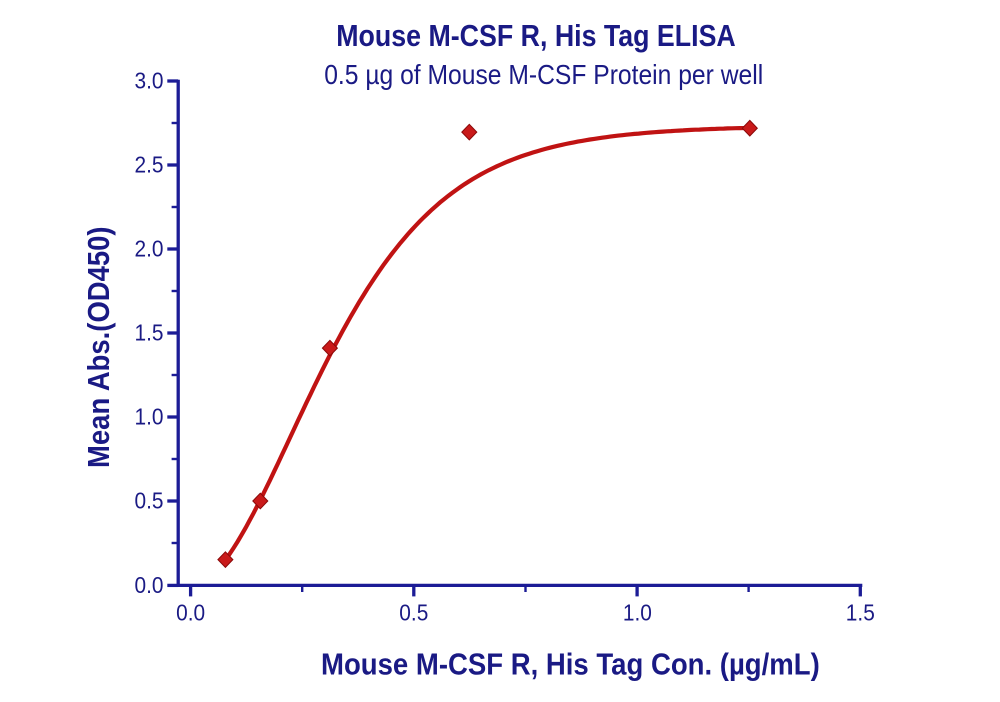 The width and height of the screenshot is (1000, 702). I want to click on svg-text: Mouse M-CSF R, His Tag ELISA, so click(536, 35).